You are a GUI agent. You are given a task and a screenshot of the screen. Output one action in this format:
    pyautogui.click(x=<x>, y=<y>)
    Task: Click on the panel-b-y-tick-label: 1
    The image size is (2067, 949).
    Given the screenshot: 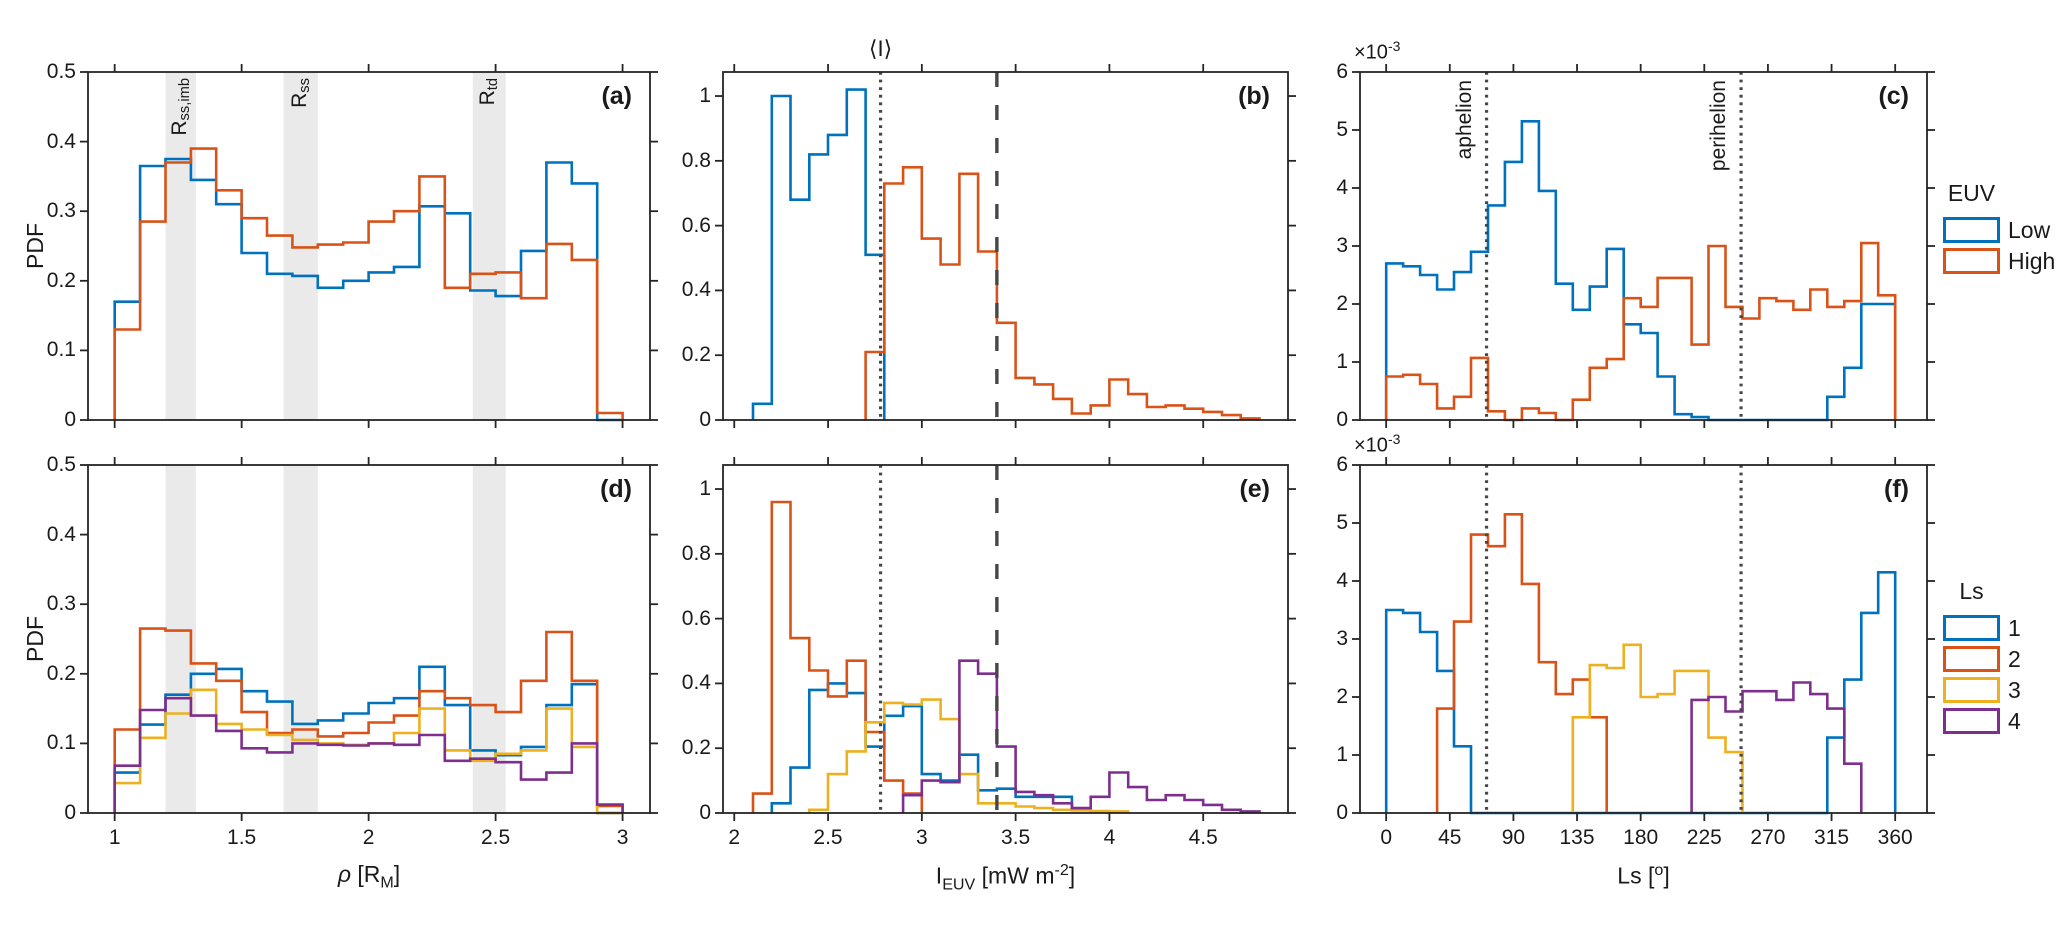 What is the action you would take?
    pyautogui.click(x=705, y=96)
    